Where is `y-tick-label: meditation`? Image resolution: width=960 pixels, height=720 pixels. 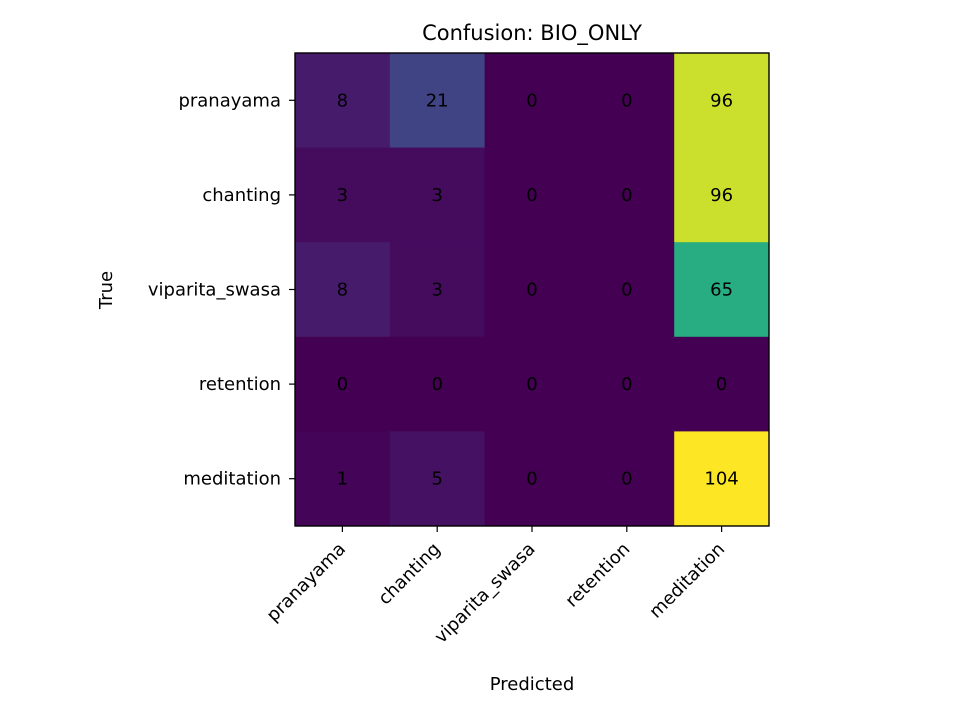 y-tick-label: meditation is located at coordinates (232, 479).